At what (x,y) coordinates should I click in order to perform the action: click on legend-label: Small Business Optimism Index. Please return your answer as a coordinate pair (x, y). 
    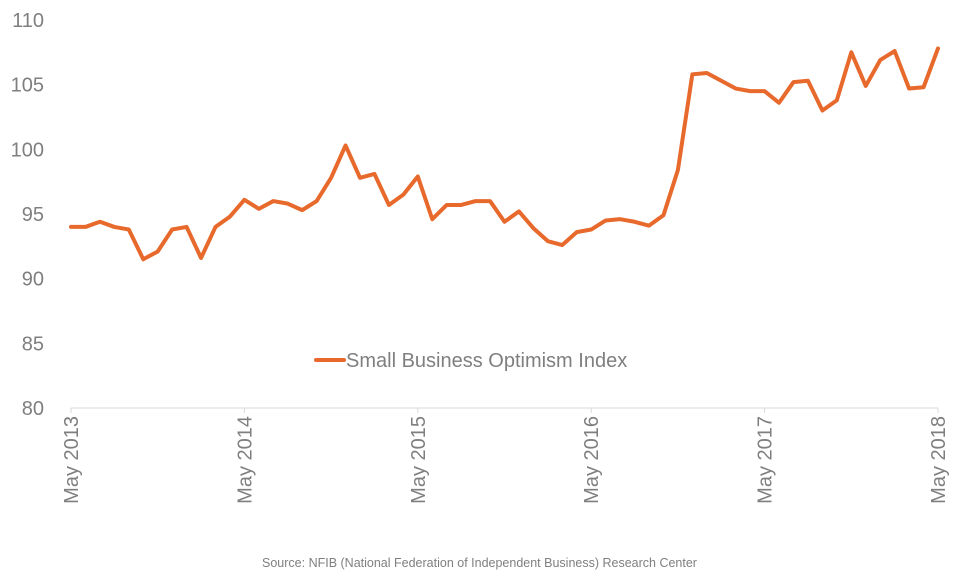
    Looking at the image, I should click on (486, 361).